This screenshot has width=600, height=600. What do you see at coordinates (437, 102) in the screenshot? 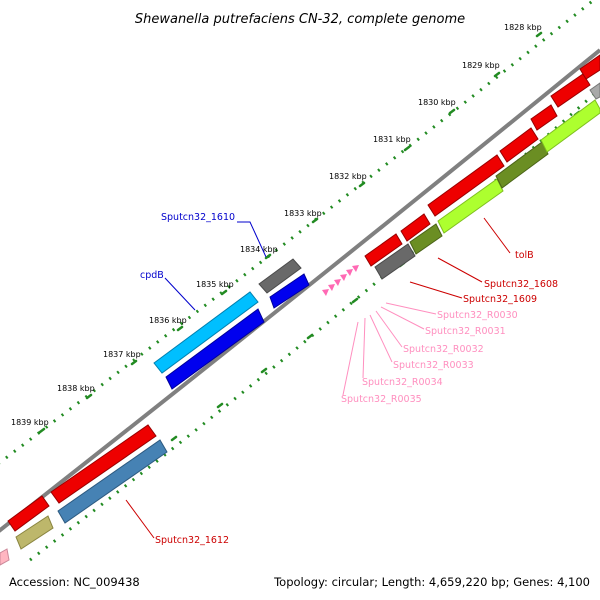
I see `kbp-label-1830: 1830 kbp` at bounding box center [437, 102].